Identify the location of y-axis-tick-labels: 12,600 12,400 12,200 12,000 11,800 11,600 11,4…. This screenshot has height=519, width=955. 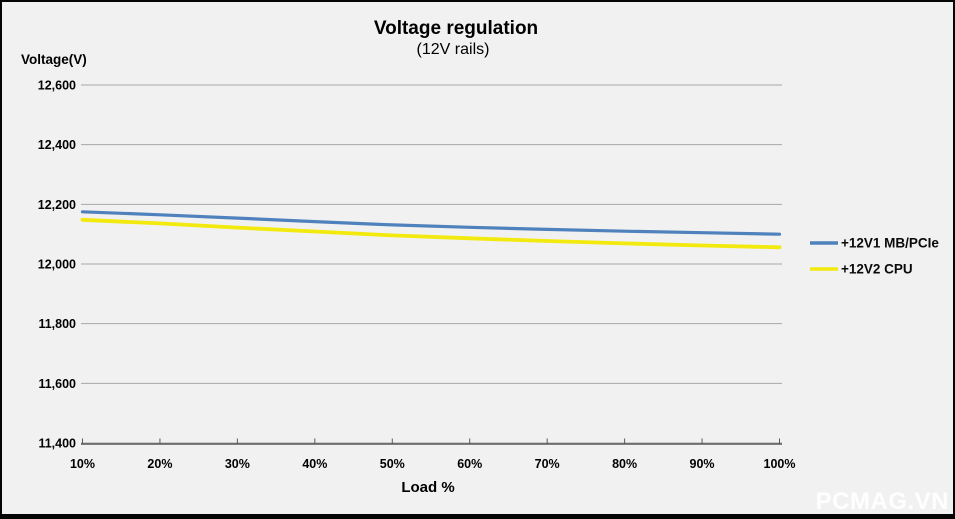
(57, 265).